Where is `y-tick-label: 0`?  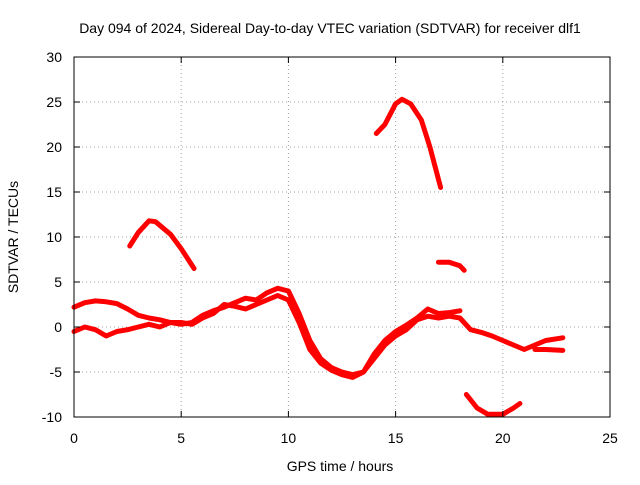 y-tick-label: 0 is located at coordinates (58, 327).